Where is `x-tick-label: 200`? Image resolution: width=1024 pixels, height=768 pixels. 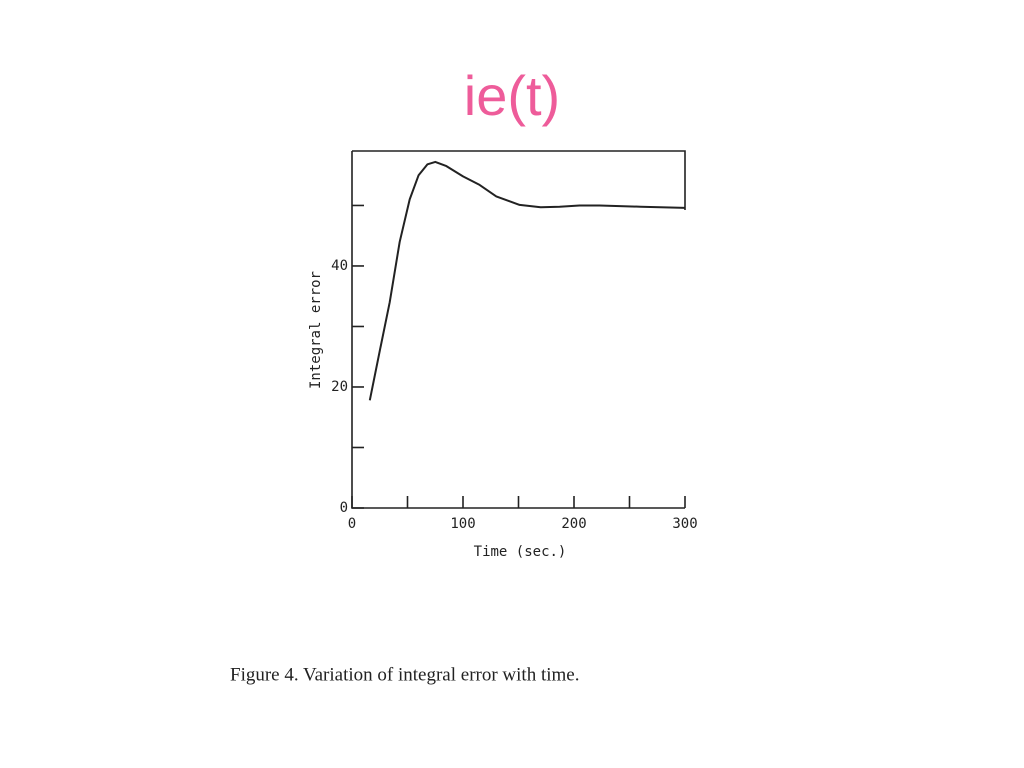
x-tick-label: 200 is located at coordinates (573, 524).